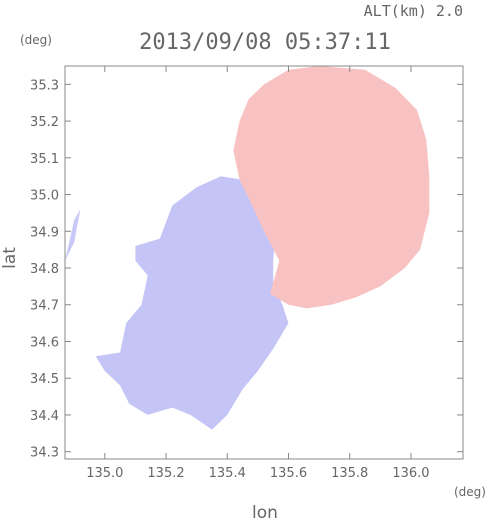 This screenshot has height=521, width=491. Describe the element at coordinates (73, 235) in the screenshot. I see `region-approaching-west-patch` at that location.